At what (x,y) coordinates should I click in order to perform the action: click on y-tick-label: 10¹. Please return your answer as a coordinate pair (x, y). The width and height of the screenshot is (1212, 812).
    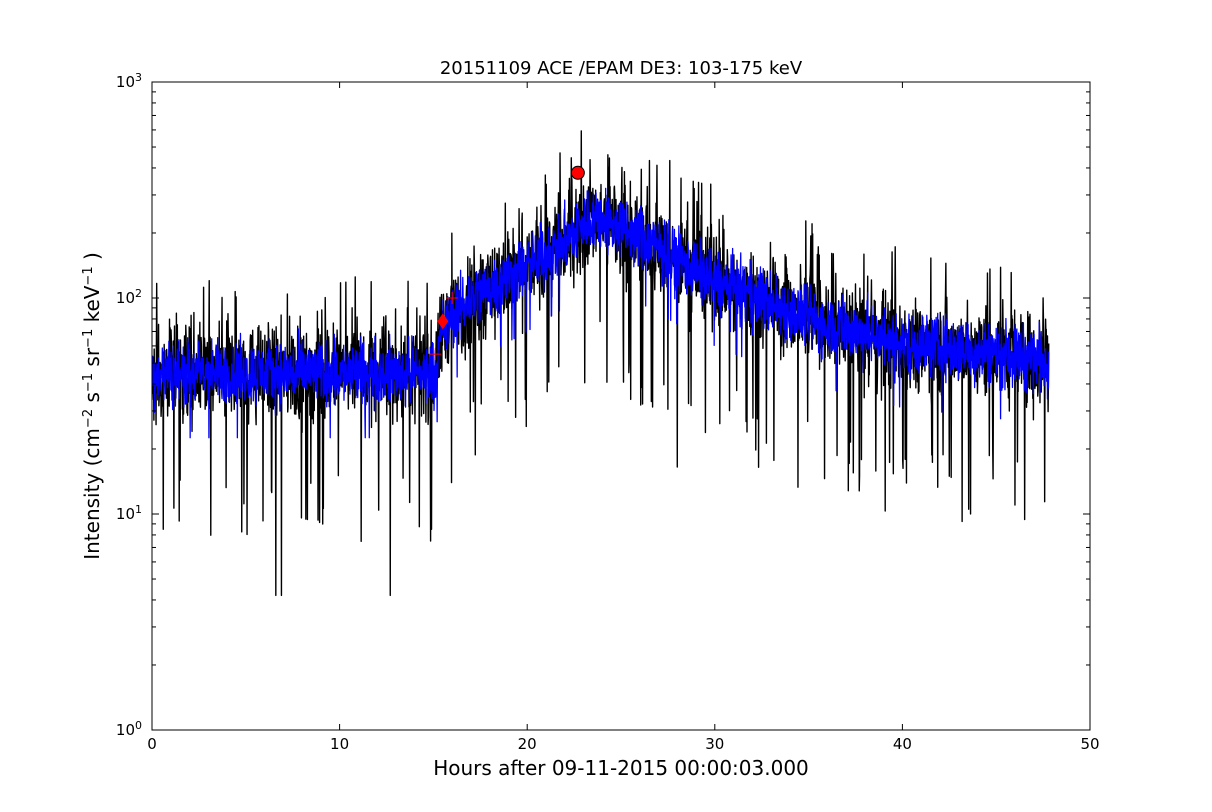
    Looking at the image, I should click on (129, 513).